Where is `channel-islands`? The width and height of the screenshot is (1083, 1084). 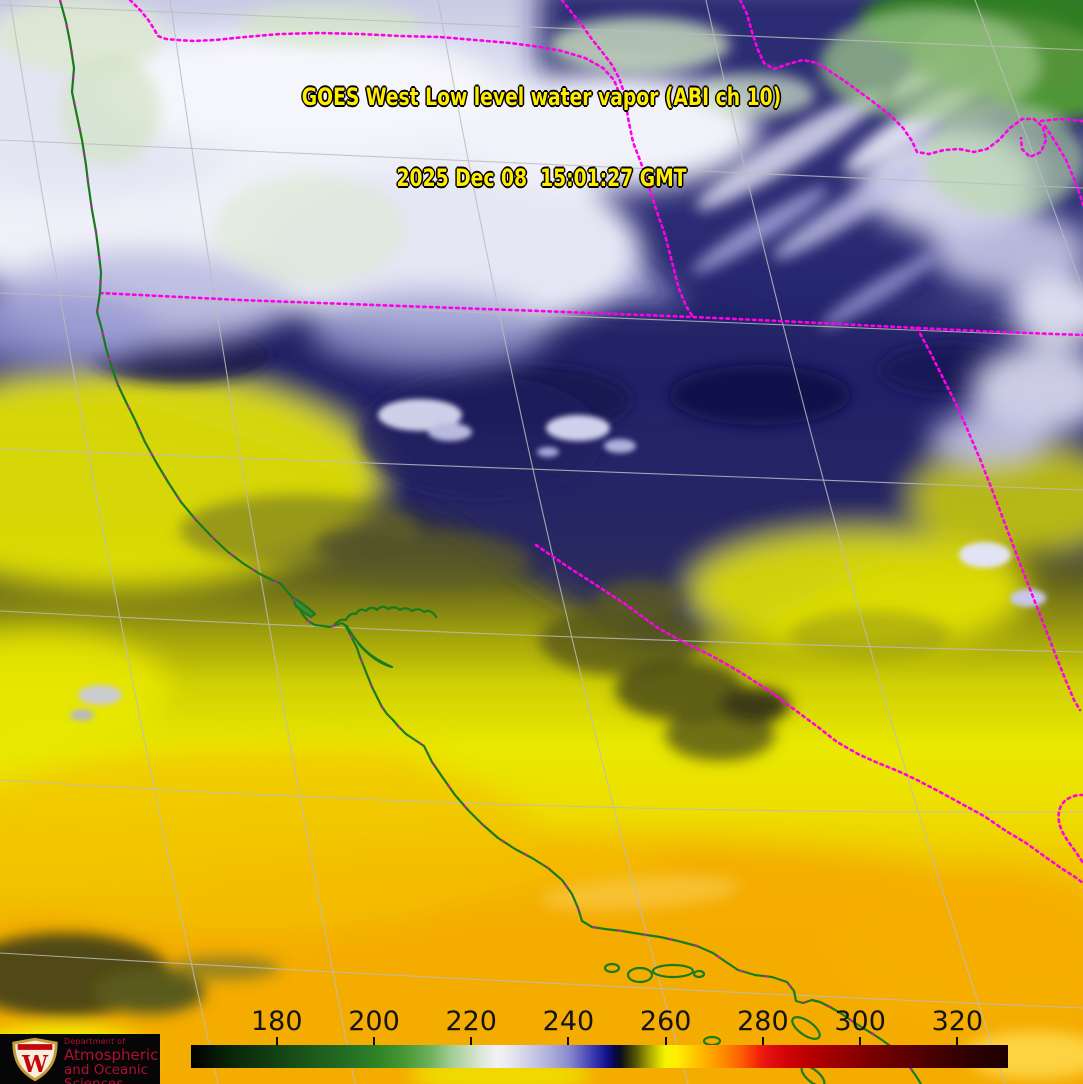
channel-islands is located at coordinates (714, 1023).